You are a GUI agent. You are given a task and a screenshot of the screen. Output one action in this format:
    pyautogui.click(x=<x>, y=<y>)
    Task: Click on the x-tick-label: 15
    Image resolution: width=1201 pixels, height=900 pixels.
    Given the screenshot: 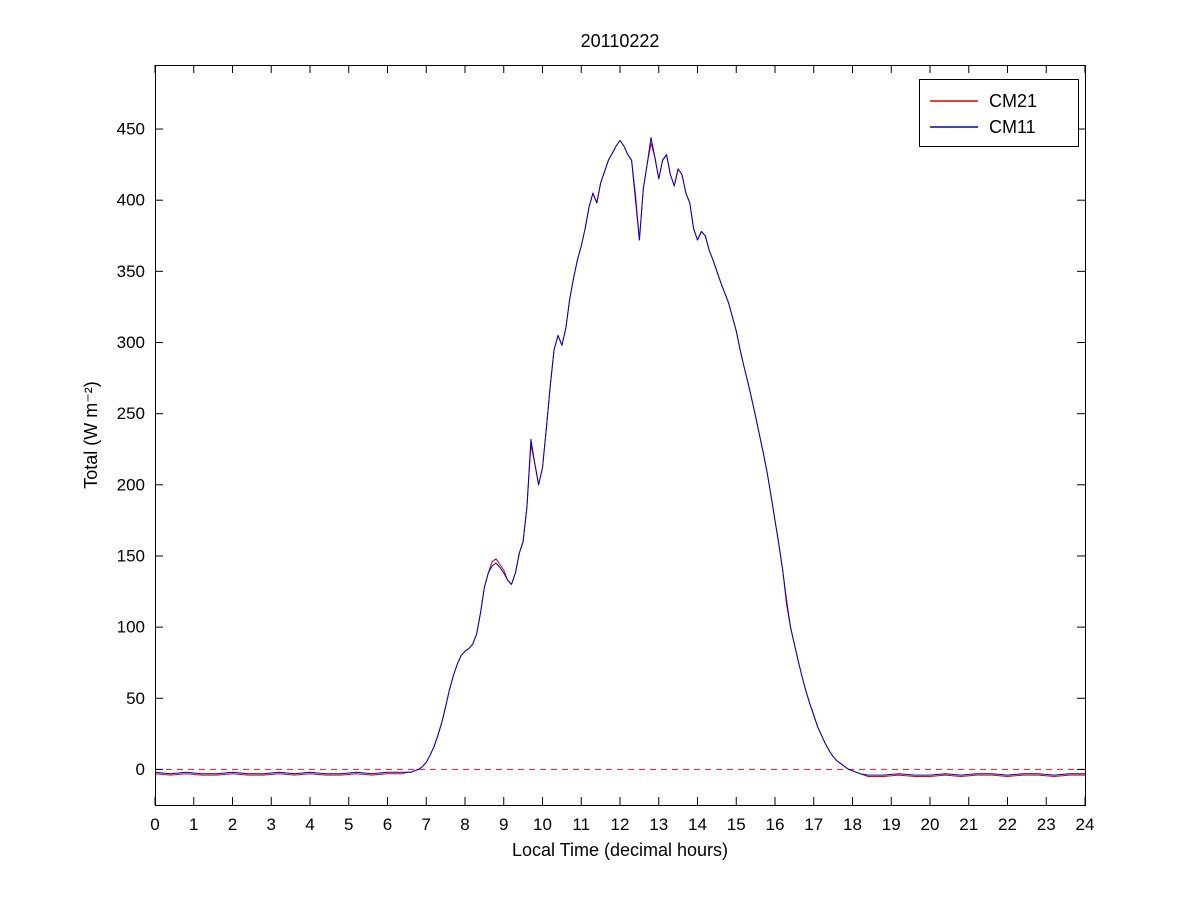 What is the action you would take?
    pyautogui.click(x=736, y=824)
    